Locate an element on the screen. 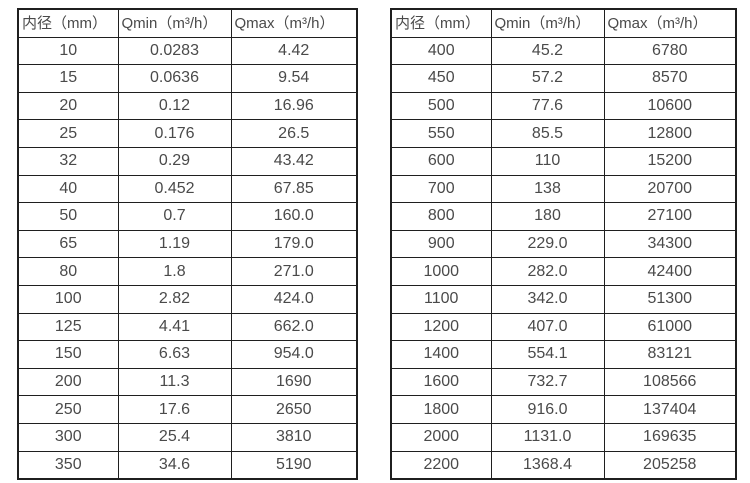  table-cell: 4.41 is located at coordinates (174, 327).